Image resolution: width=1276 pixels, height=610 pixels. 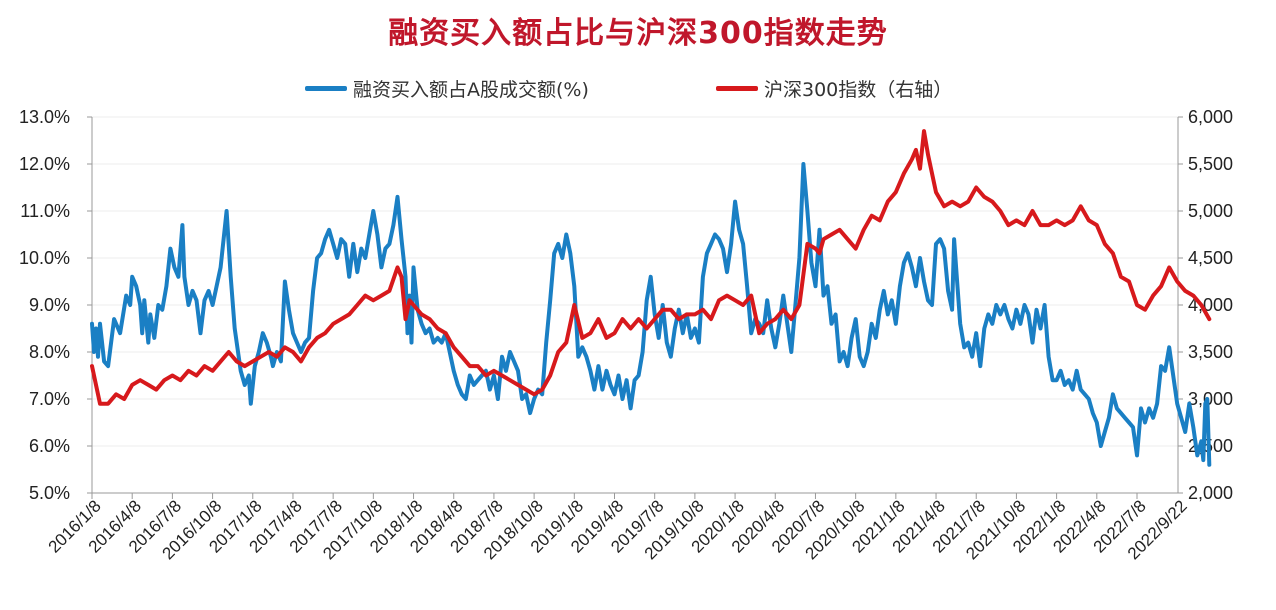 I want to click on y-tick-label: 9.0%, so click(x=49, y=305).